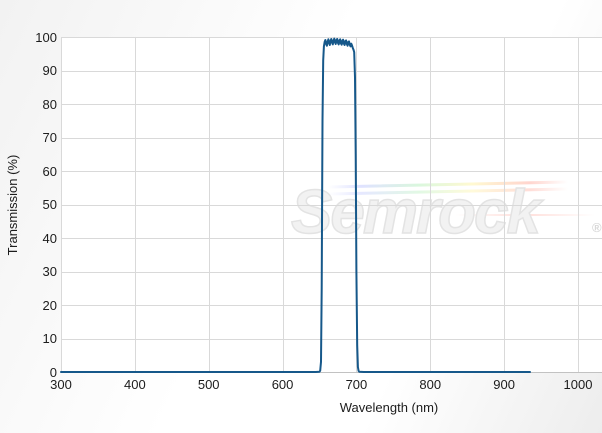 The height and width of the screenshot is (433, 602). What do you see at coordinates (389, 407) in the screenshot?
I see `x-axis-title: Wavelength (nm)` at bounding box center [389, 407].